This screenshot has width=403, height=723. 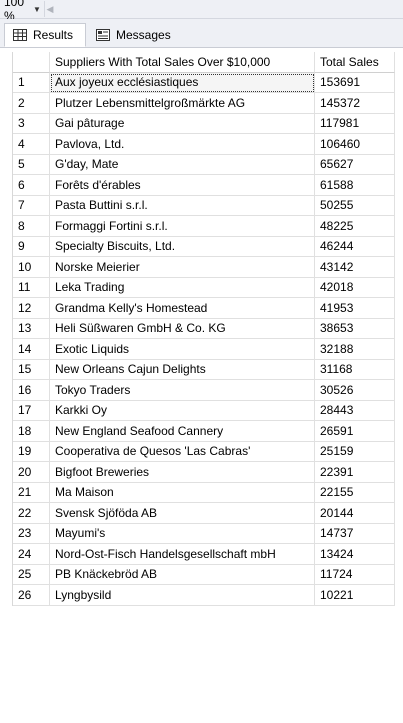 What do you see at coordinates (31, 308) in the screenshot?
I see `row-number-cell: 12` at bounding box center [31, 308].